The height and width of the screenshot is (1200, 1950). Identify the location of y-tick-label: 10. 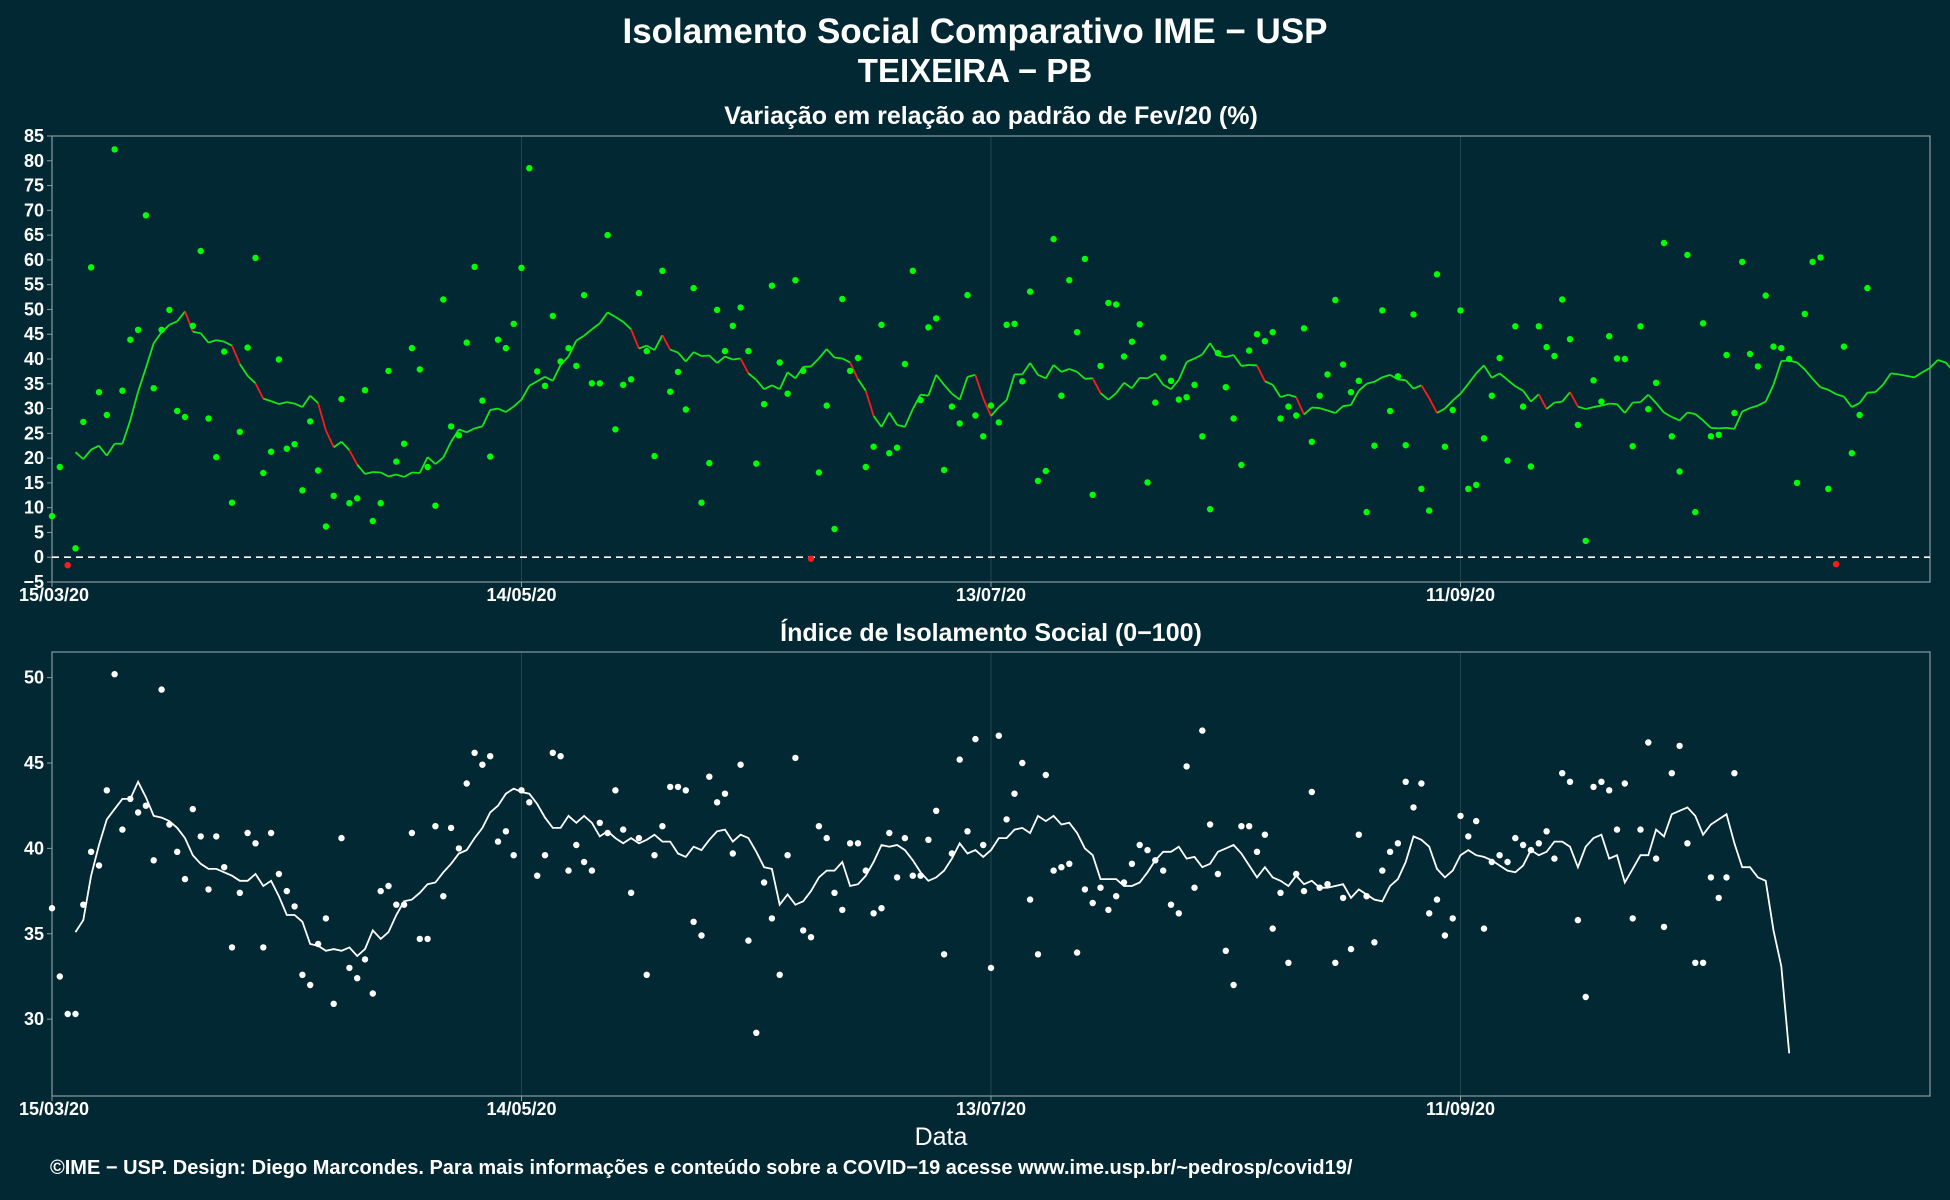
(34, 508).